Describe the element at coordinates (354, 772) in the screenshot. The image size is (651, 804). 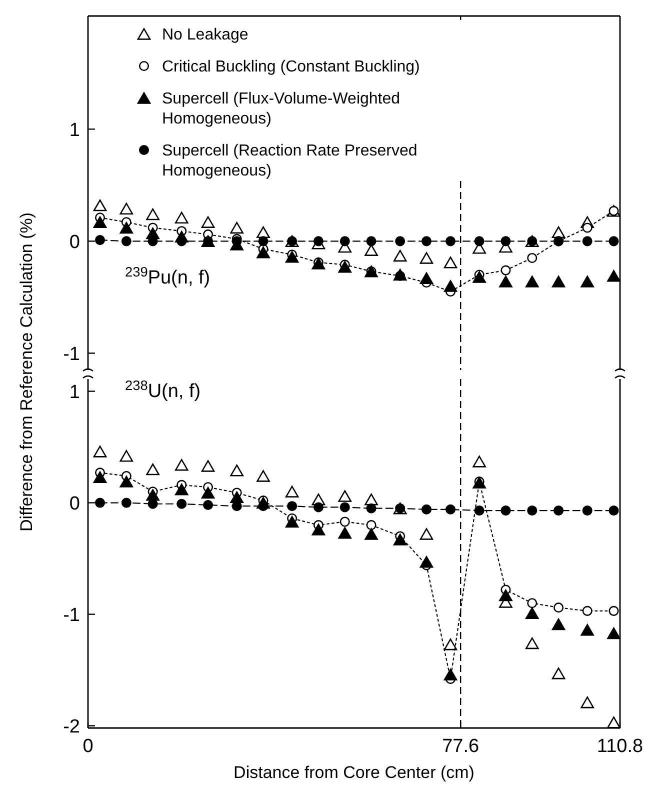
I see `x-axis-title: Distance from Core Center (cm)` at that location.